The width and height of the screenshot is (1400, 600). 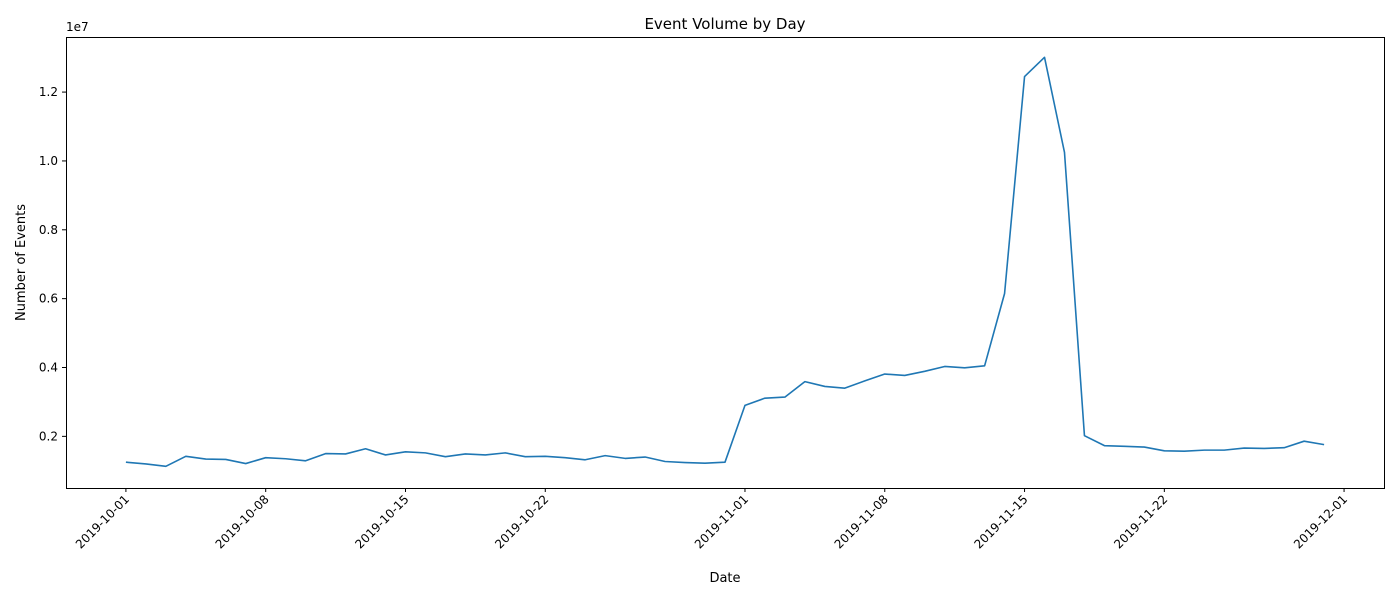 What do you see at coordinates (724, 24) in the screenshot?
I see `chart-title: Event Volume by Day` at bounding box center [724, 24].